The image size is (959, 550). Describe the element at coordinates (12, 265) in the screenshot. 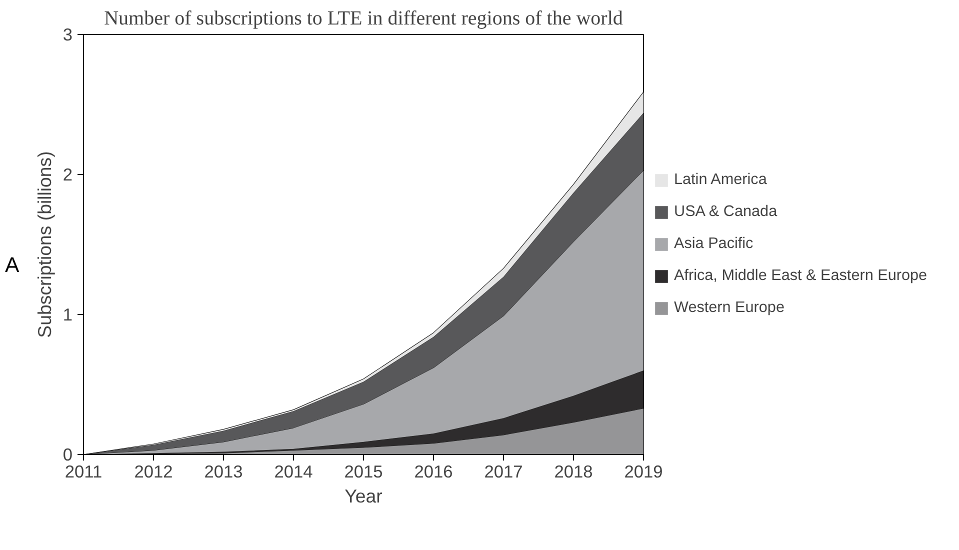

I see `text: A` at that location.